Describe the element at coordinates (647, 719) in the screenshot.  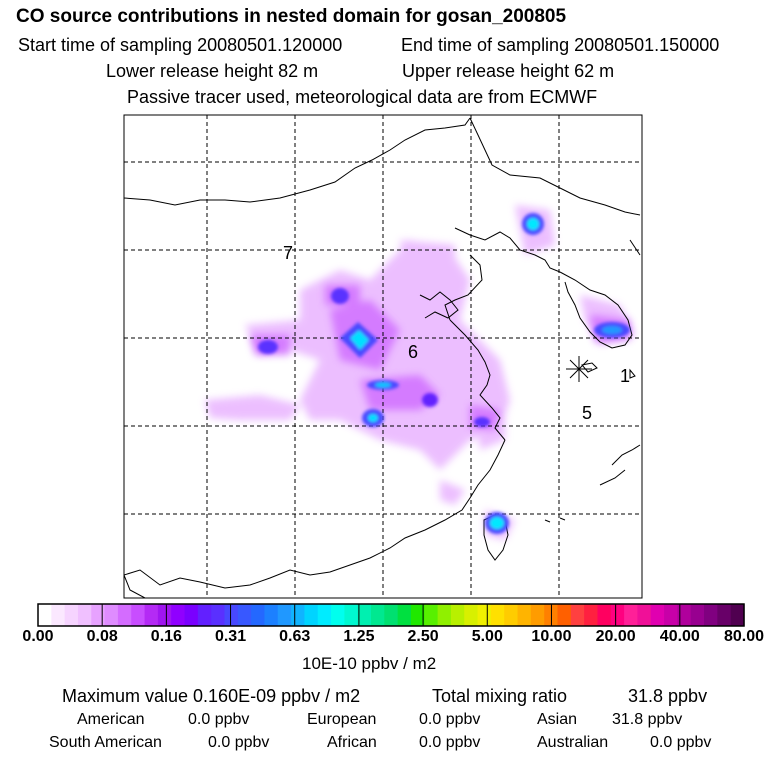
I see `asian-value: 31.8 ppbv` at that location.